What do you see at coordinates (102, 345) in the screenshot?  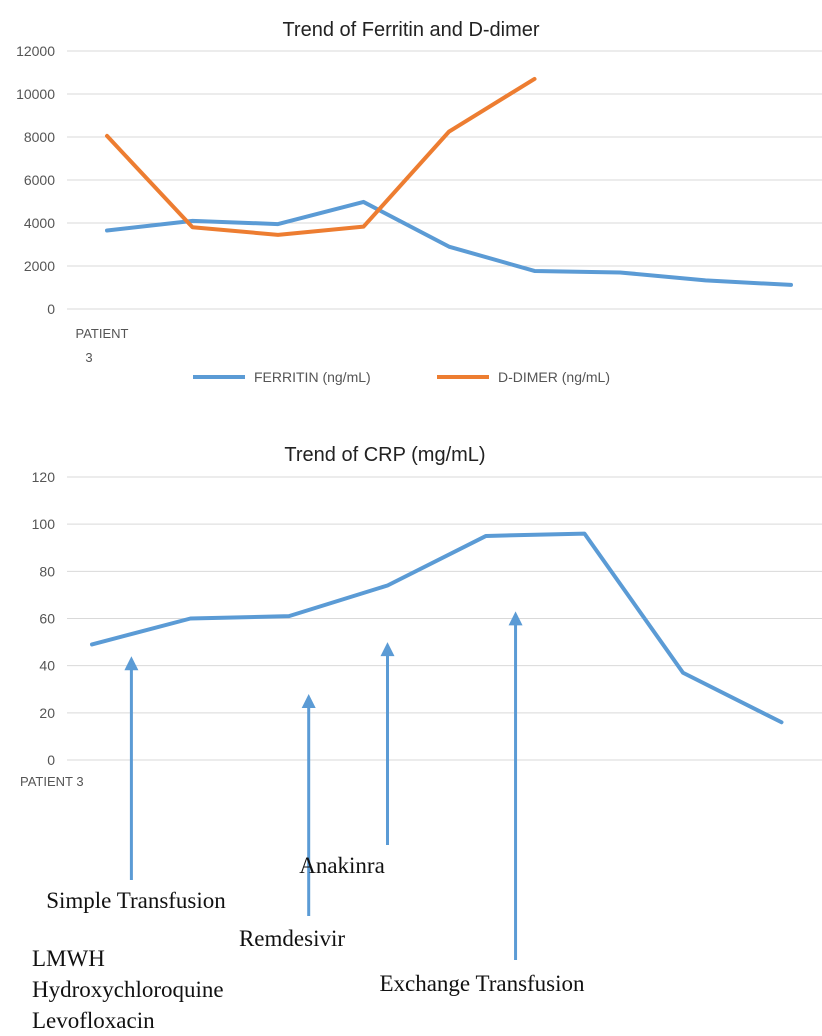 I see `chart1-x-axis: PATIENT 3` at bounding box center [102, 345].